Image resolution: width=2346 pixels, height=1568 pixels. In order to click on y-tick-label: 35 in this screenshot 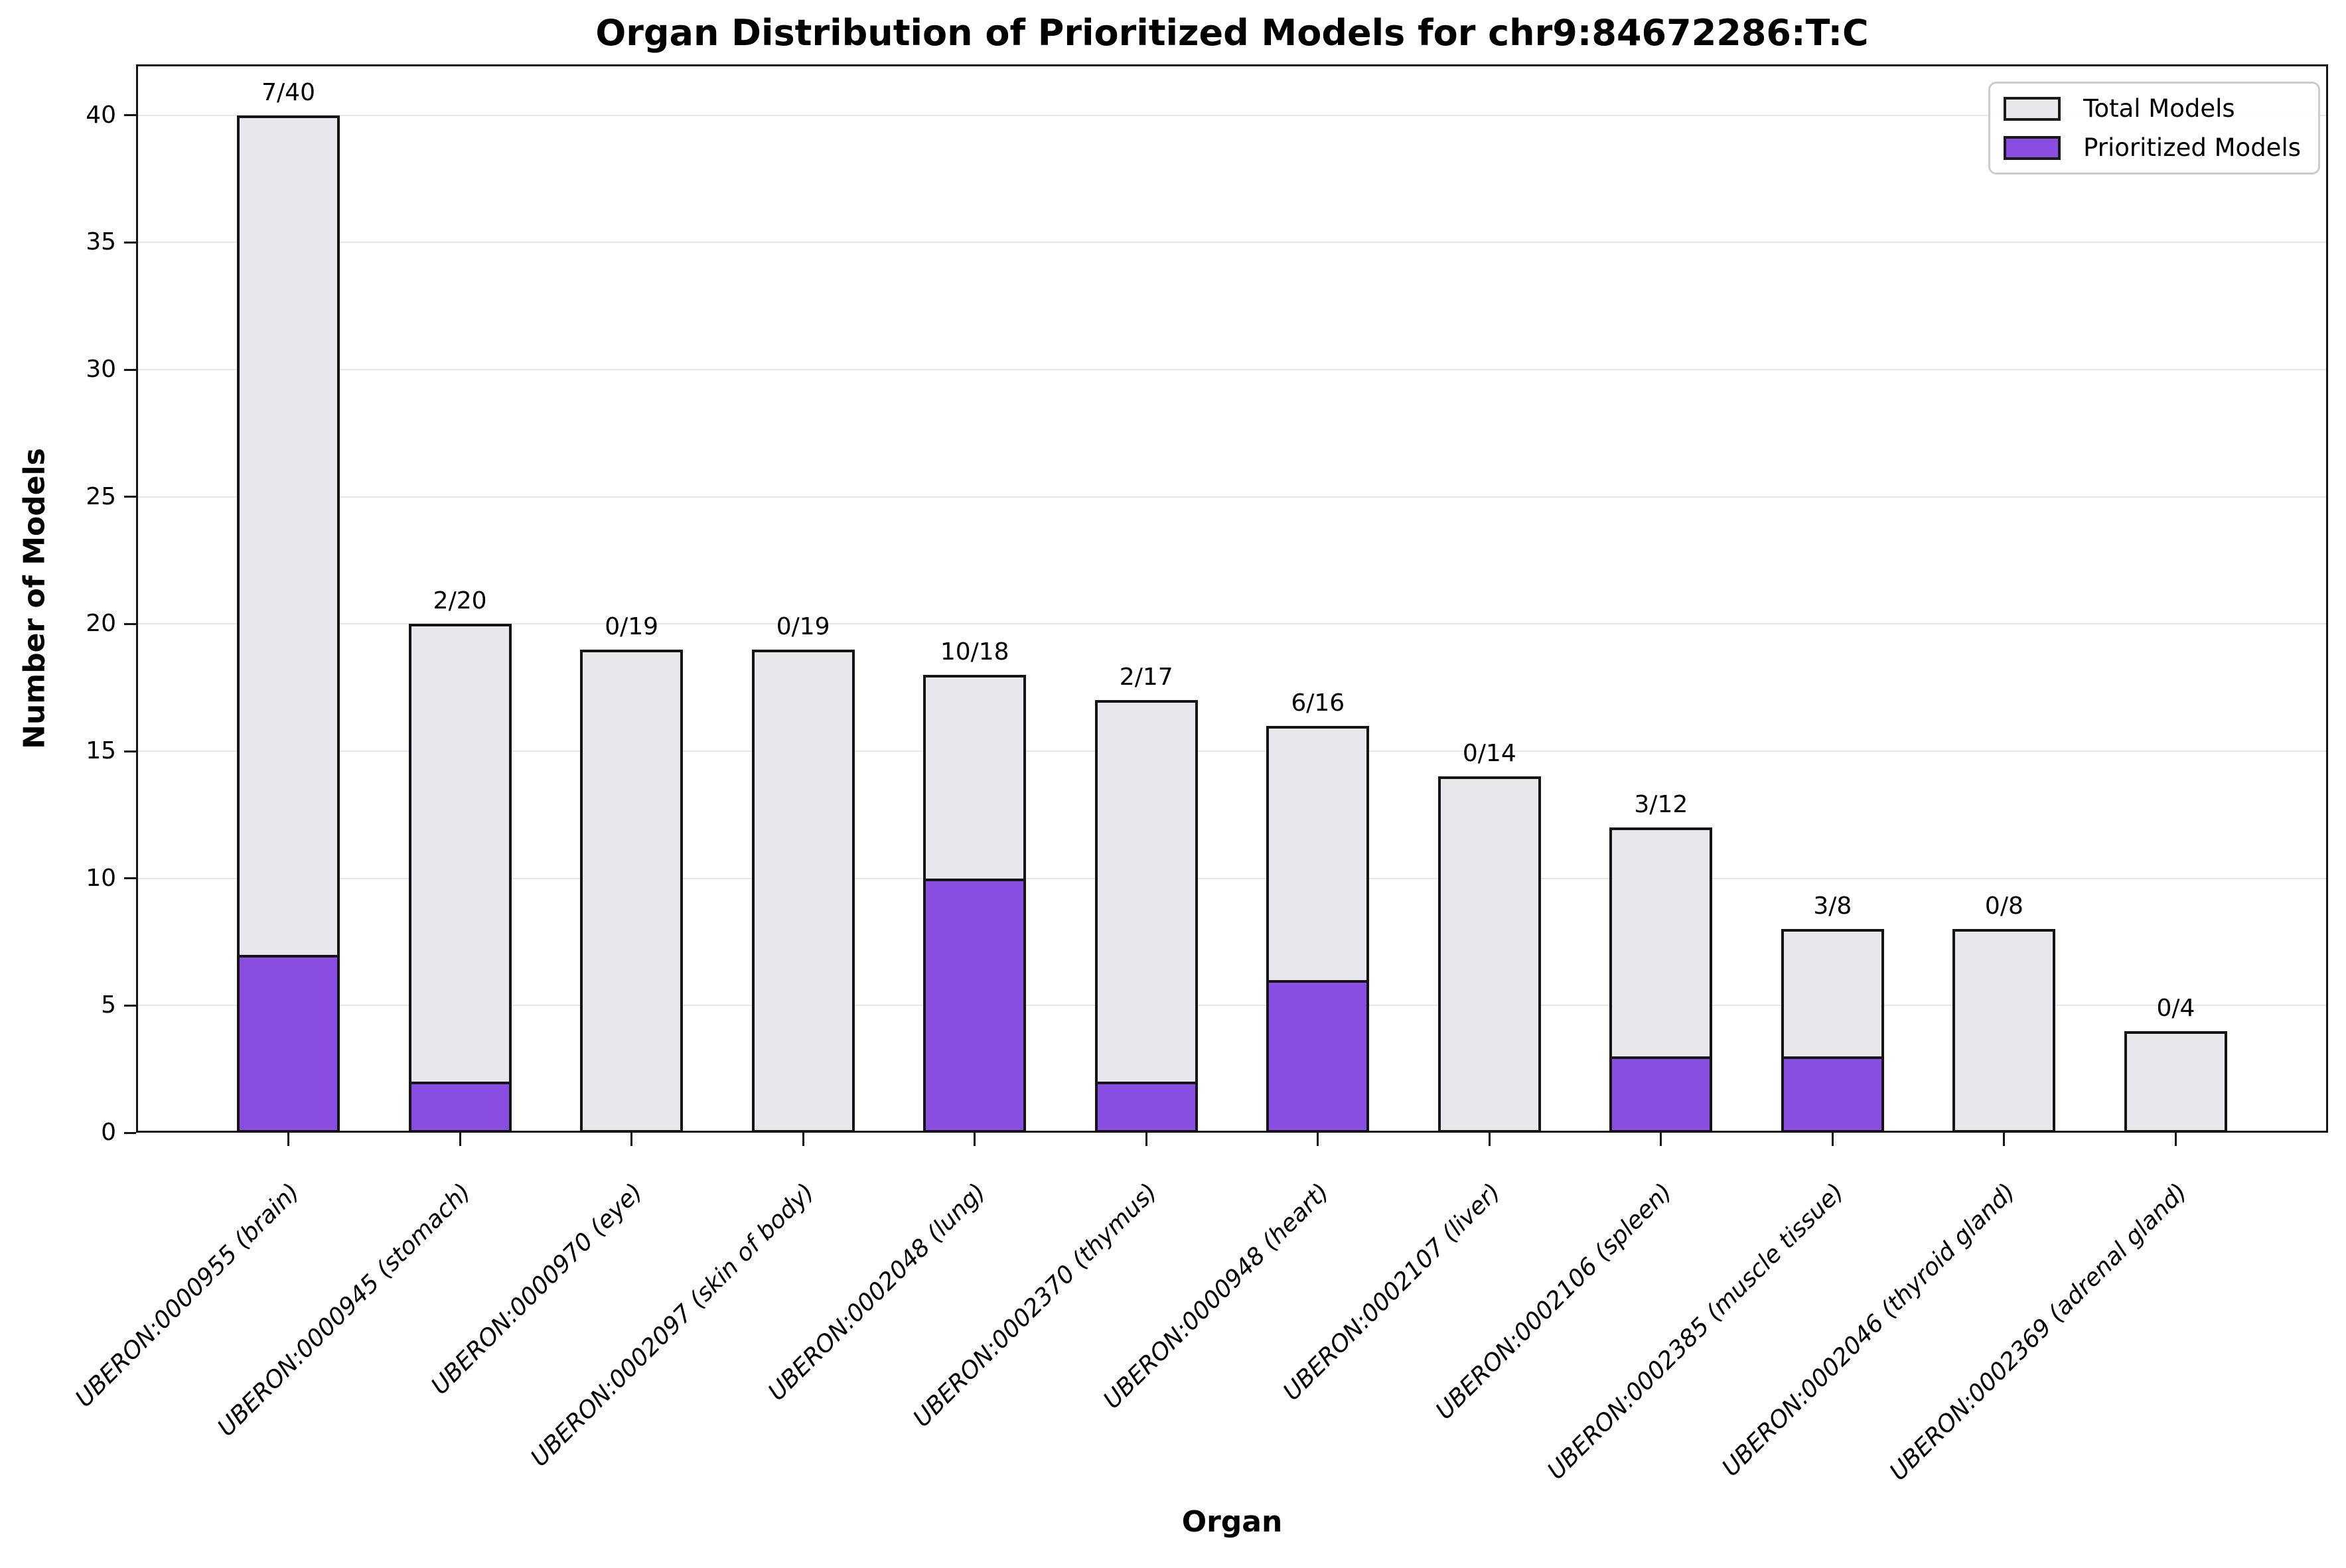, I will do `click(101, 242)`.